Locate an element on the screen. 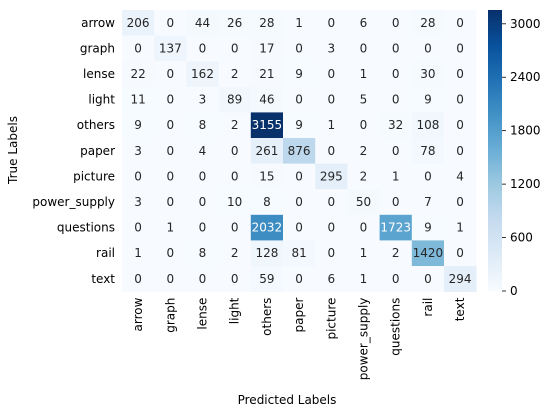  x-tick-label: picture is located at coordinates (331, 319).